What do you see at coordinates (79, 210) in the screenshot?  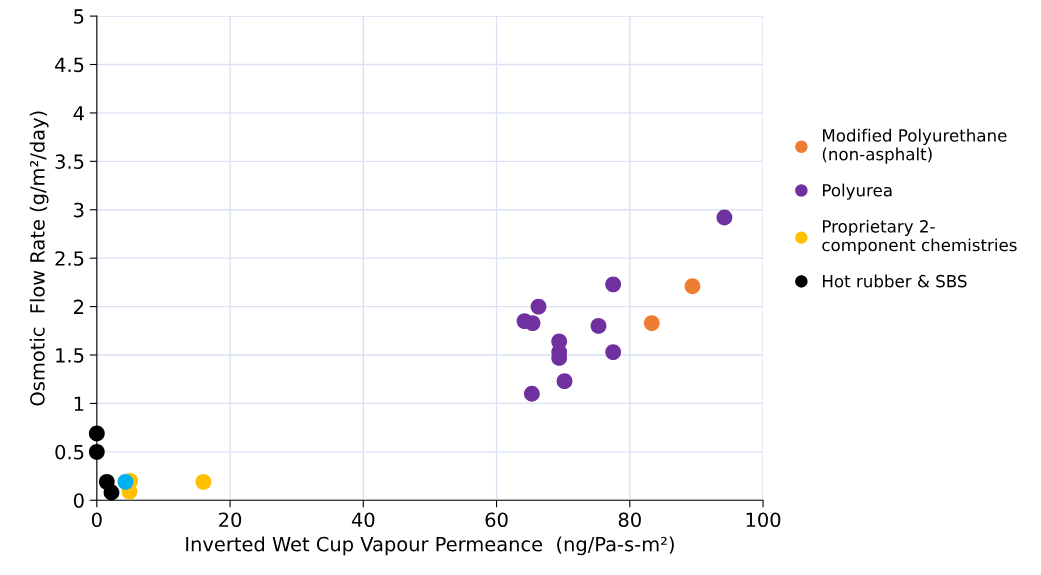 I see `y-tick-label: 3` at bounding box center [79, 210].